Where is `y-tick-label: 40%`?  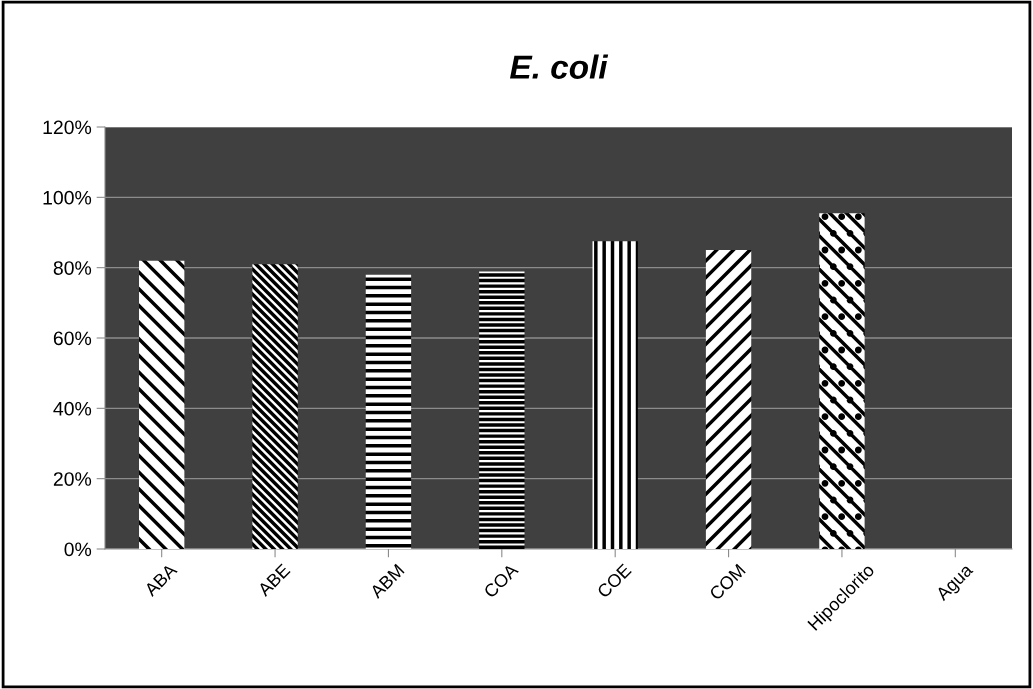 y-tick-label: 40% is located at coordinates (72, 408).